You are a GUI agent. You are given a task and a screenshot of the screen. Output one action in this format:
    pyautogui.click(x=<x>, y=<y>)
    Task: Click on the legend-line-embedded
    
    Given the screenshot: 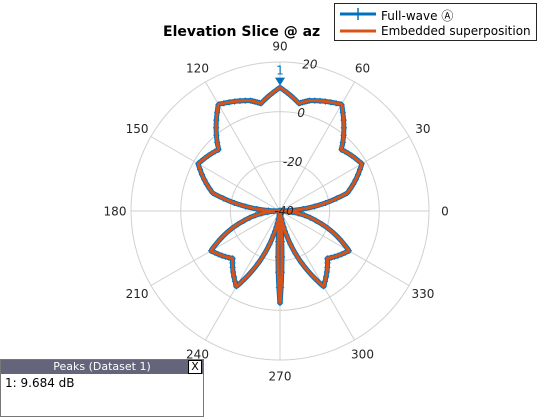 What is the action you would take?
    pyautogui.click(x=358, y=31)
    